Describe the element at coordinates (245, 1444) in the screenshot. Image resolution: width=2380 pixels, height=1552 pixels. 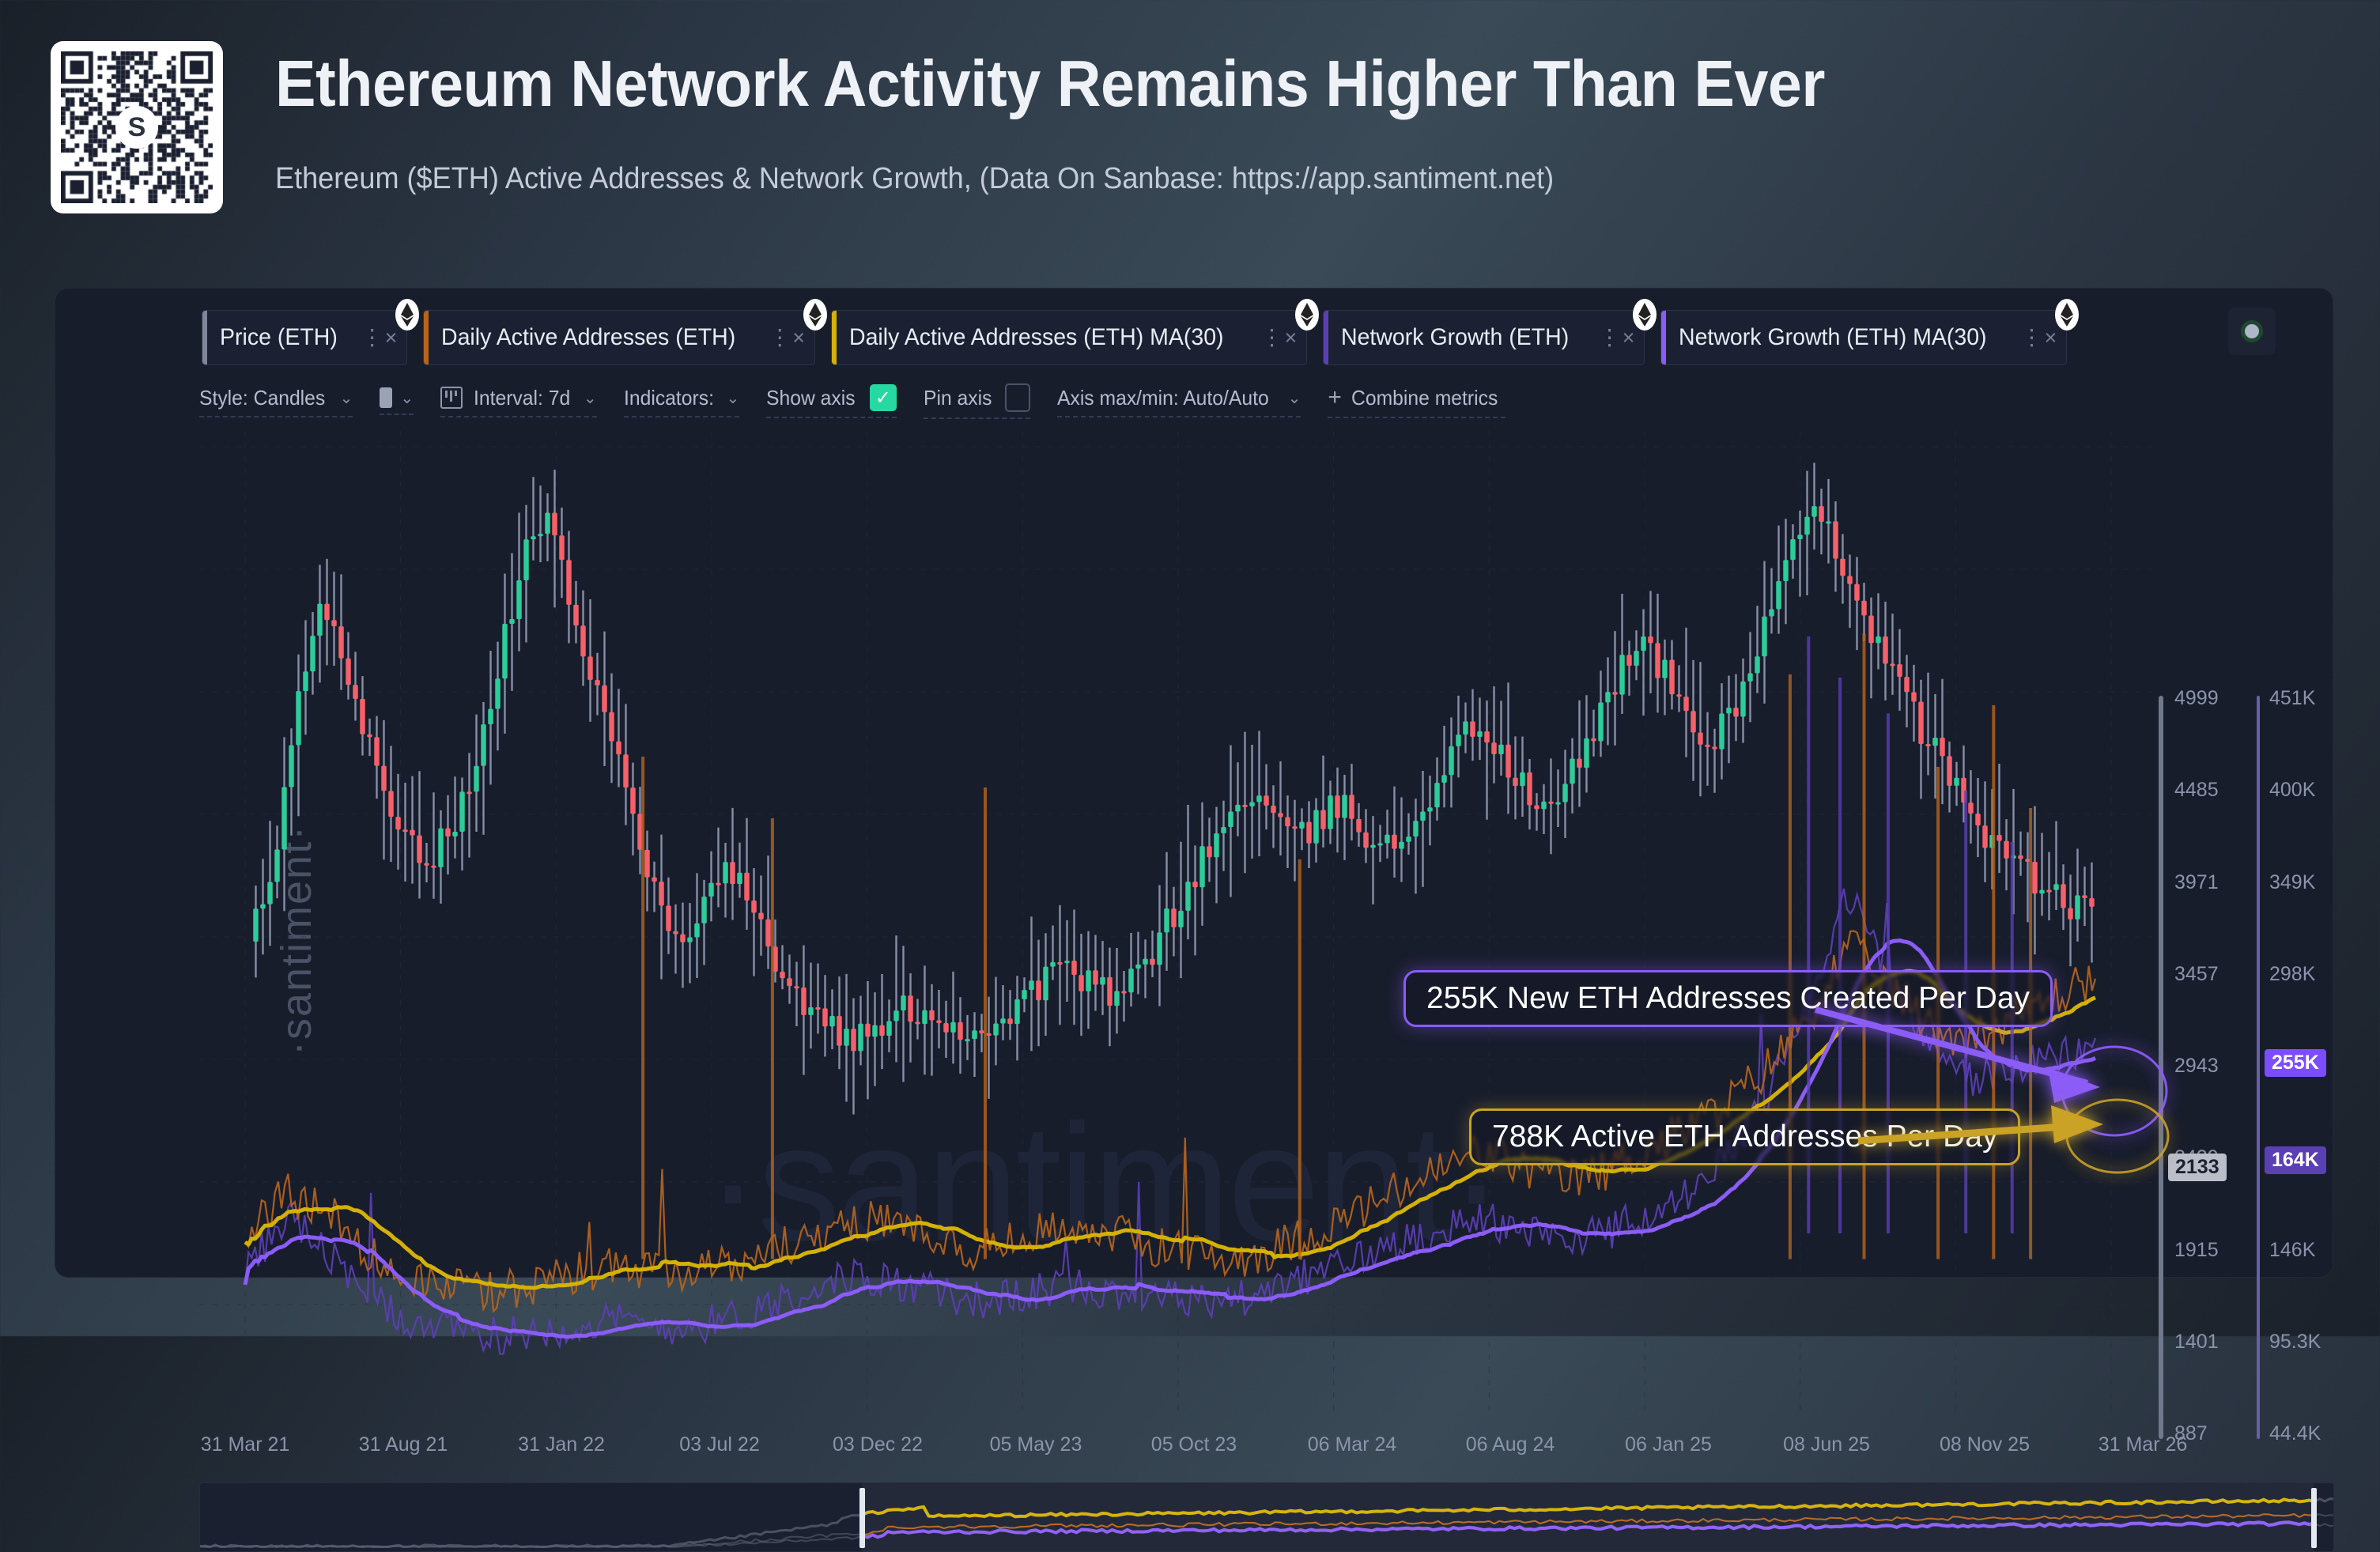
I see `x-axis-tick: 31 Mar 21` at that location.